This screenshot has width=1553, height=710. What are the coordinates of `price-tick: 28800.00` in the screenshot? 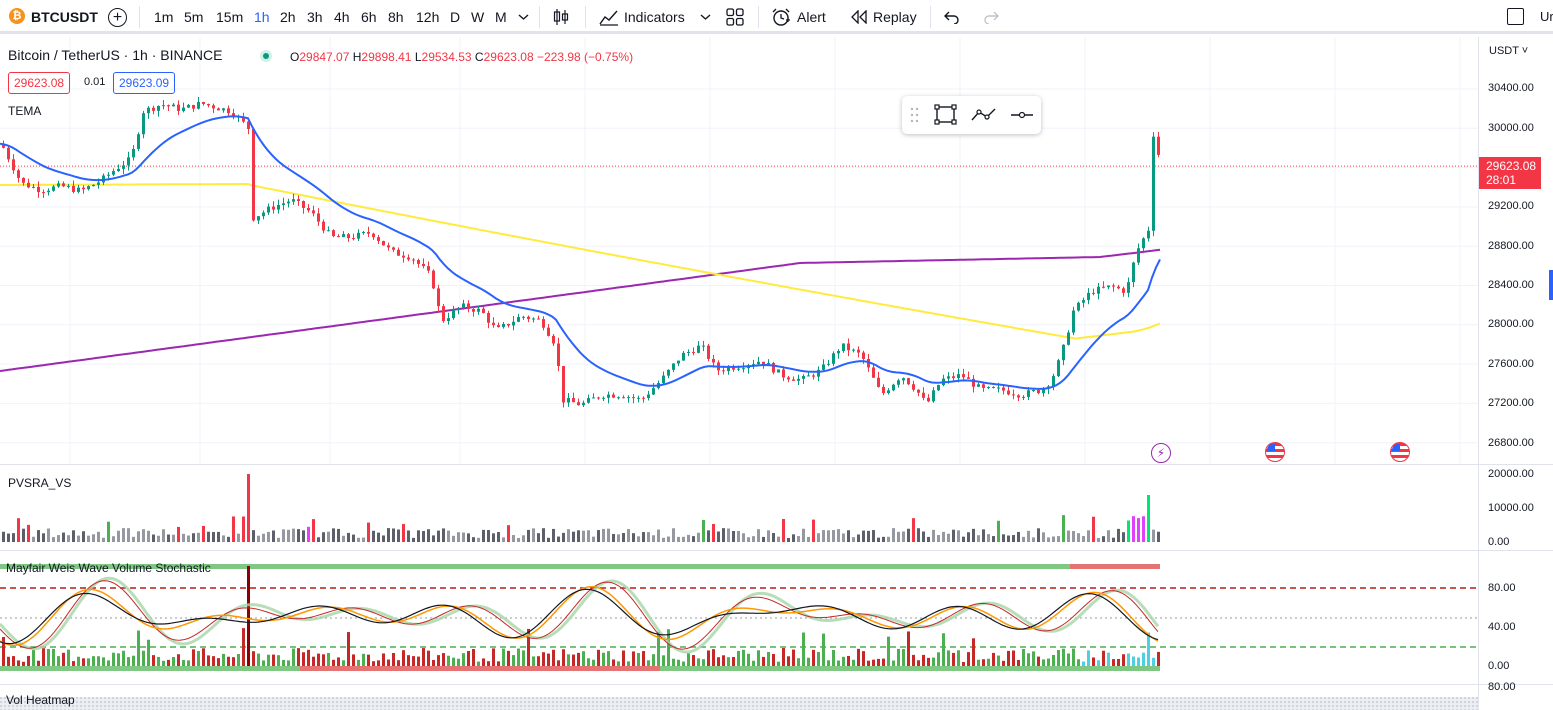 It's located at (1511, 246).